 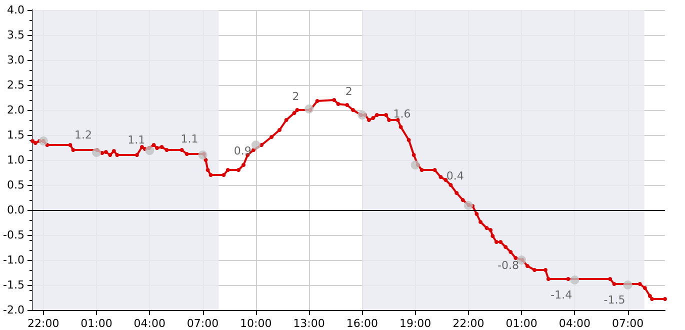 What do you see at coordinates (13, 235) in the screenshot?
I see `y-tick-label: -0.5` at bounding box center [13, 235].